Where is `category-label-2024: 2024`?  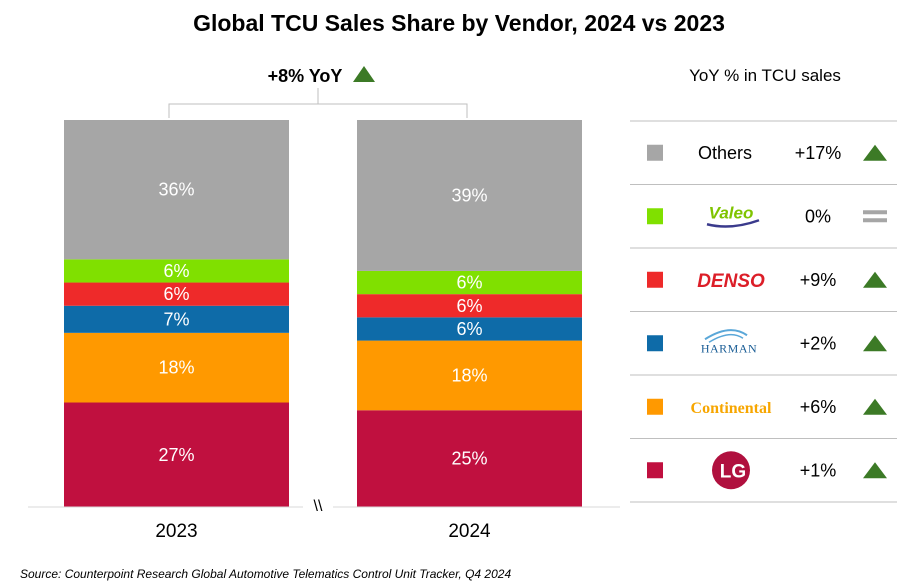 category-label-2024: 2024 is located at coordinates (469, 531).